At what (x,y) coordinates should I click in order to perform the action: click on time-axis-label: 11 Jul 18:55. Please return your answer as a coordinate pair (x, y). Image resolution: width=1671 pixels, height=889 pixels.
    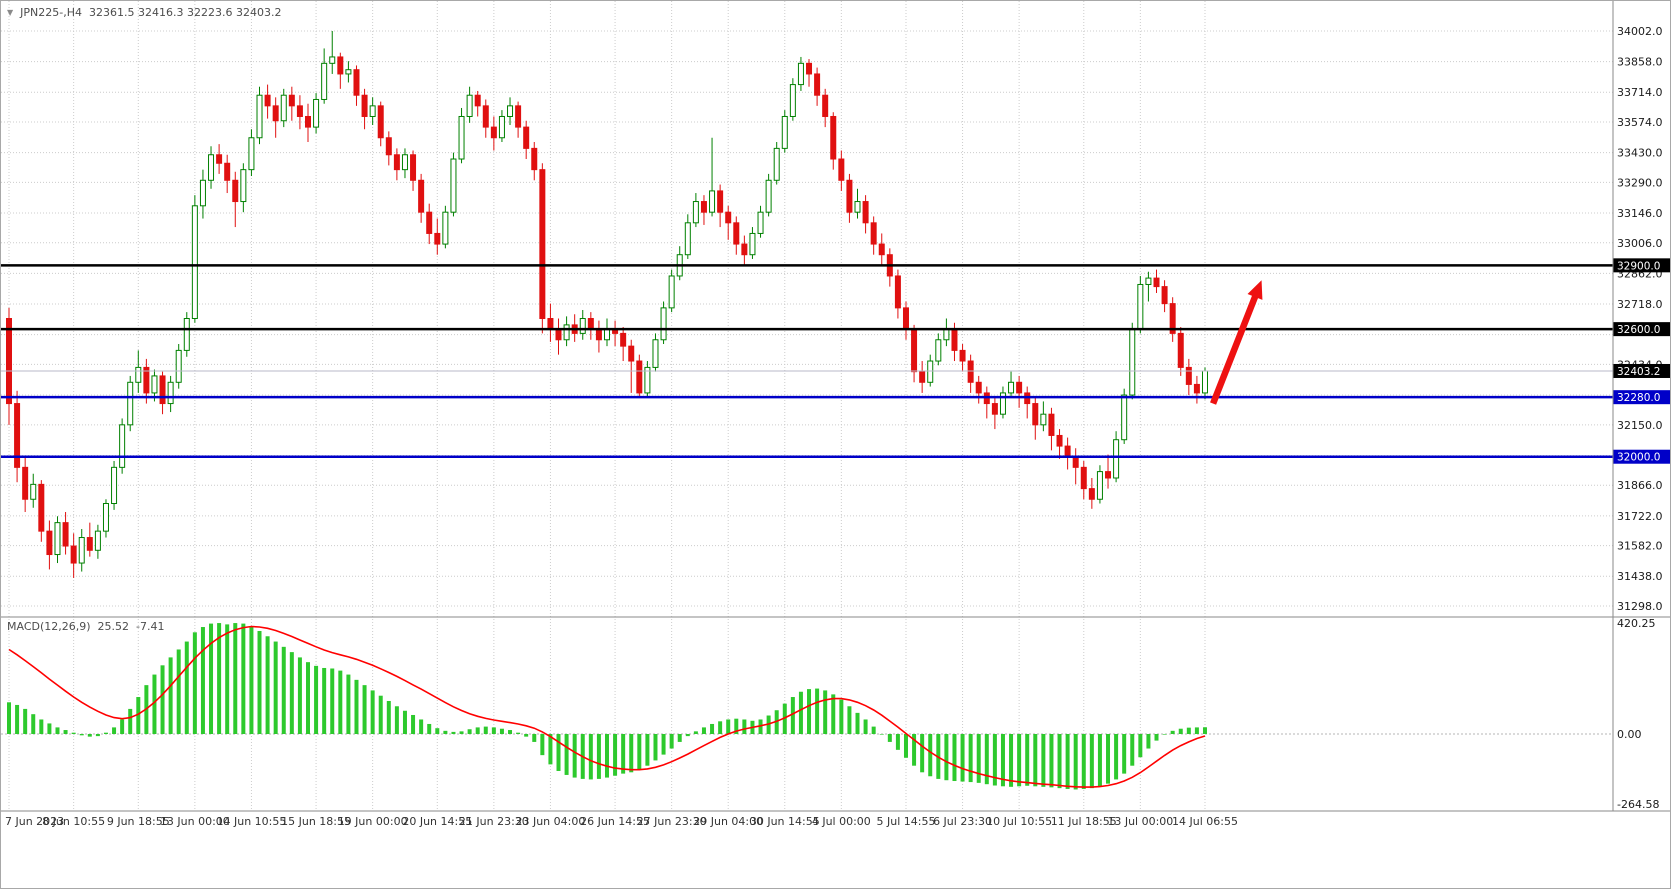
    Looking at the image, I should click on (1084, 821).